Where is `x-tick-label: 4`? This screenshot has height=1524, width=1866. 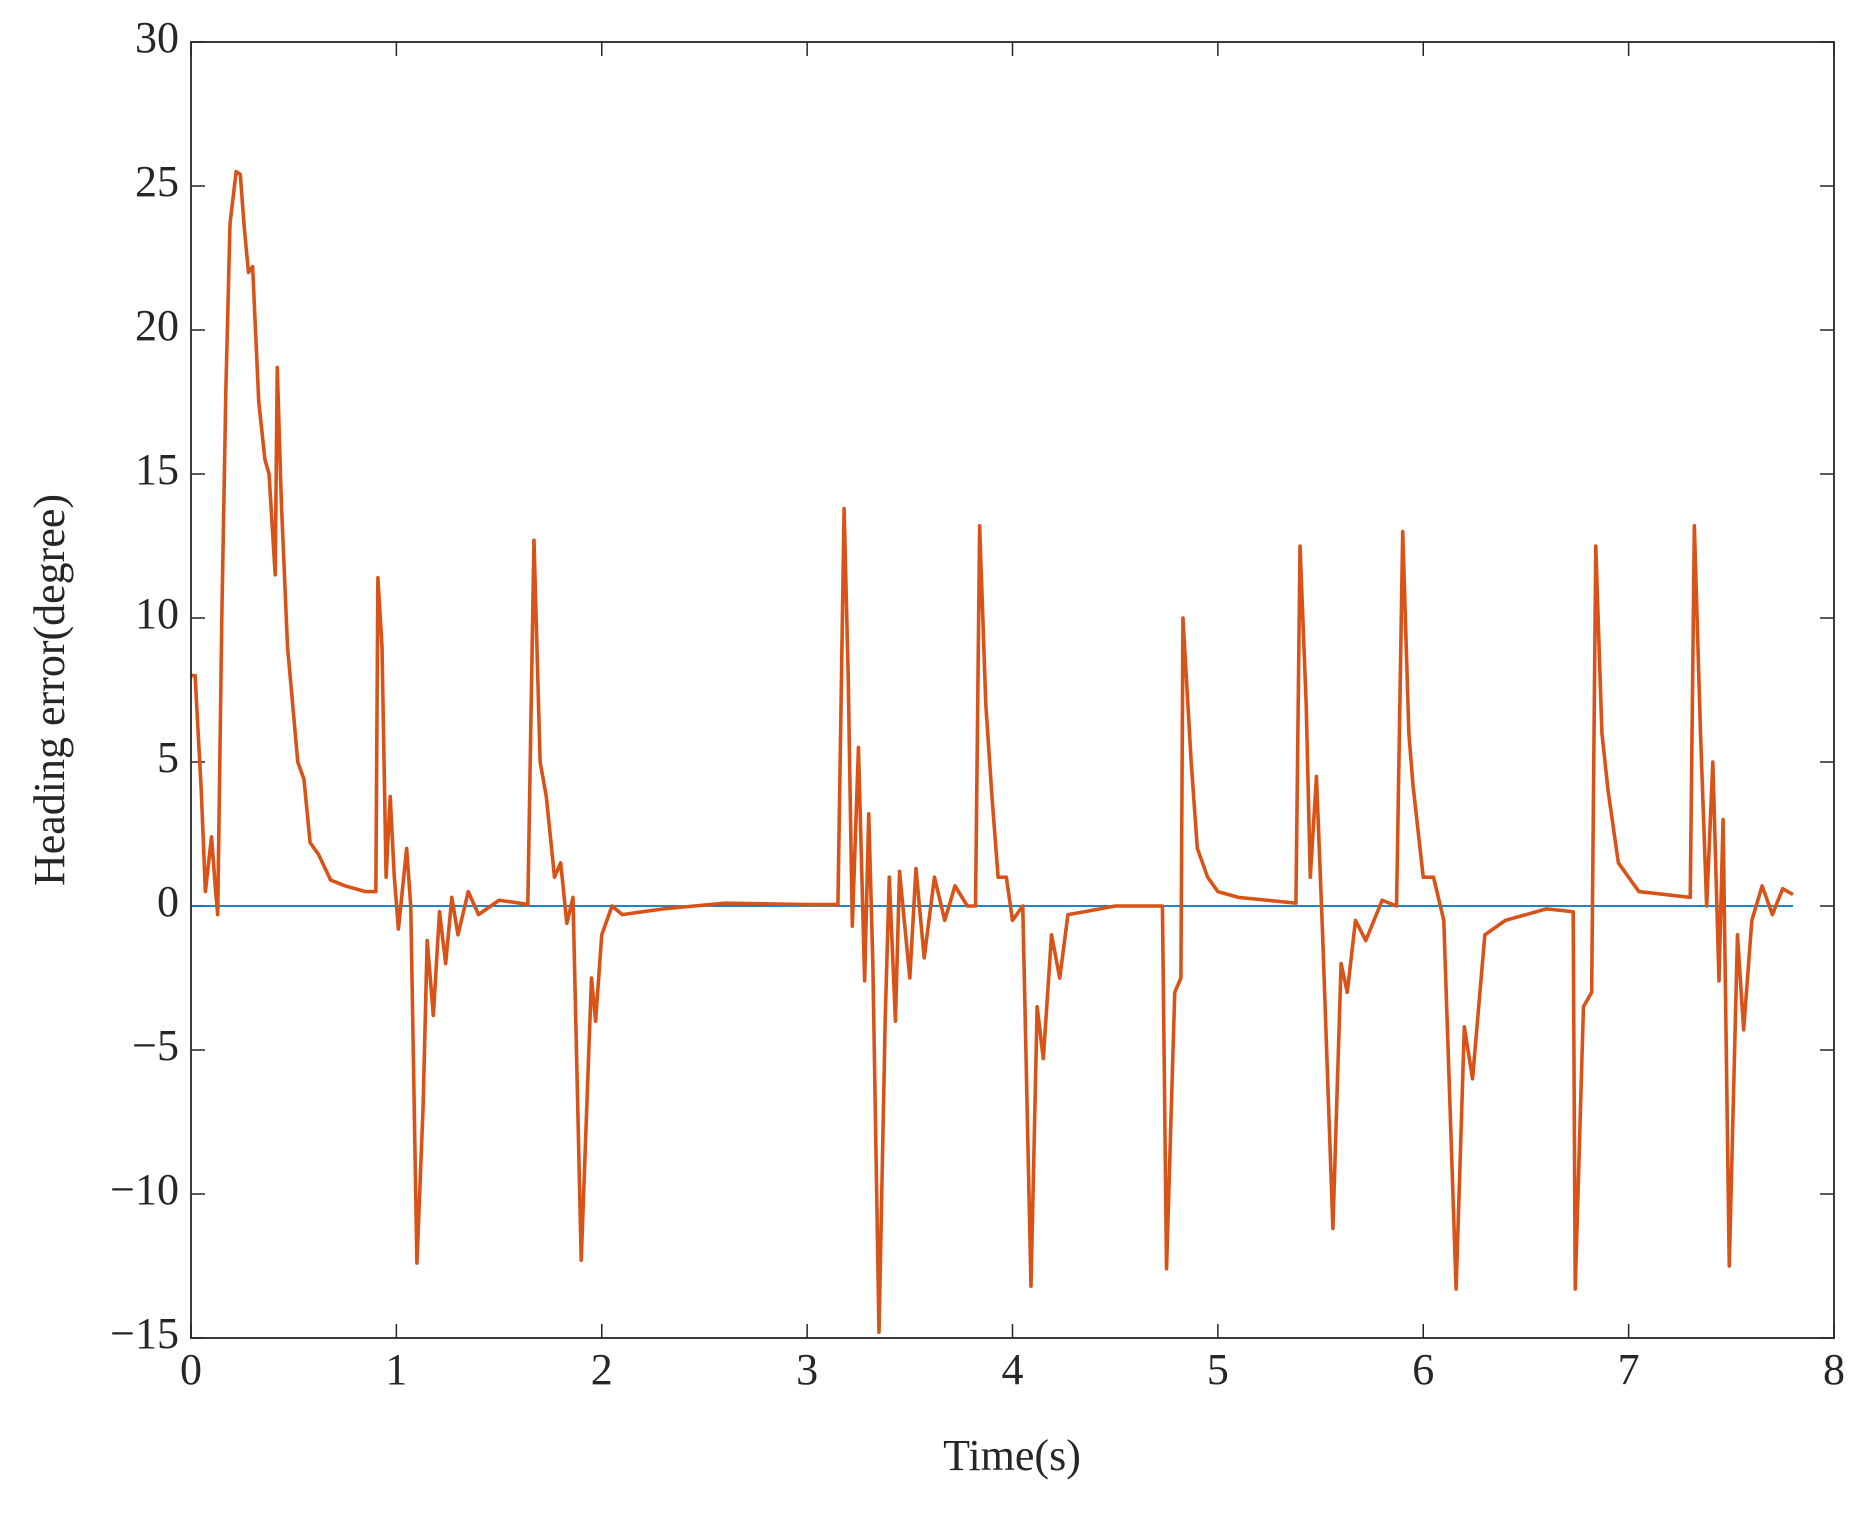 x-tick-label: 4 is located at coordinates (1013, 1369).